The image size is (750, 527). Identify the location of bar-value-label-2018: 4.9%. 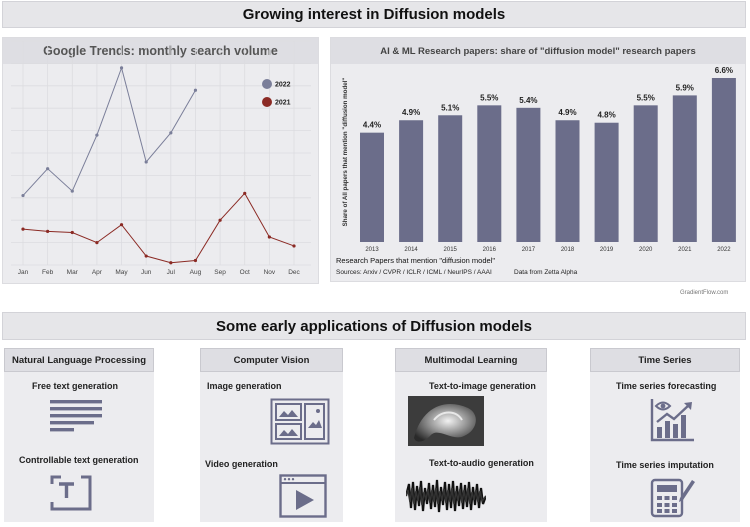
(567, 112).